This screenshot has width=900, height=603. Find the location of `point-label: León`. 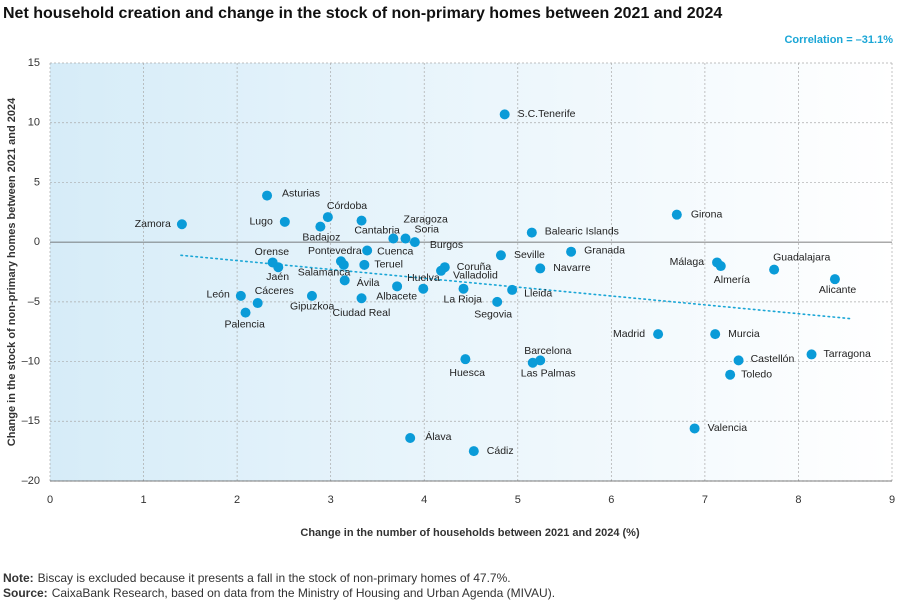

point-label: León is located at coordinates (218, 295).